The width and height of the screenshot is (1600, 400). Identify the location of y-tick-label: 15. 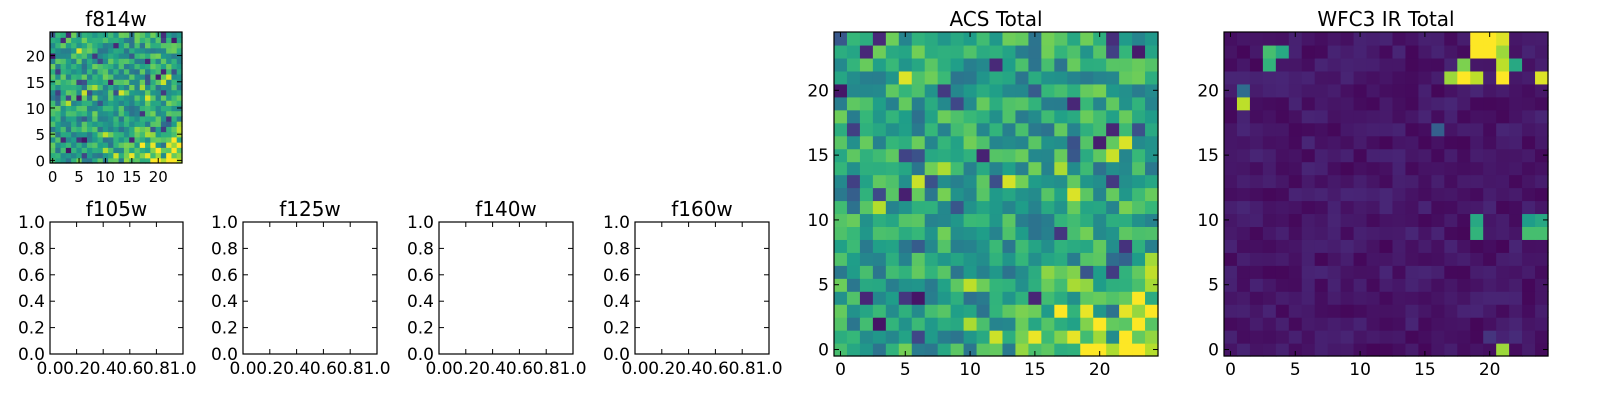
(35, 83).